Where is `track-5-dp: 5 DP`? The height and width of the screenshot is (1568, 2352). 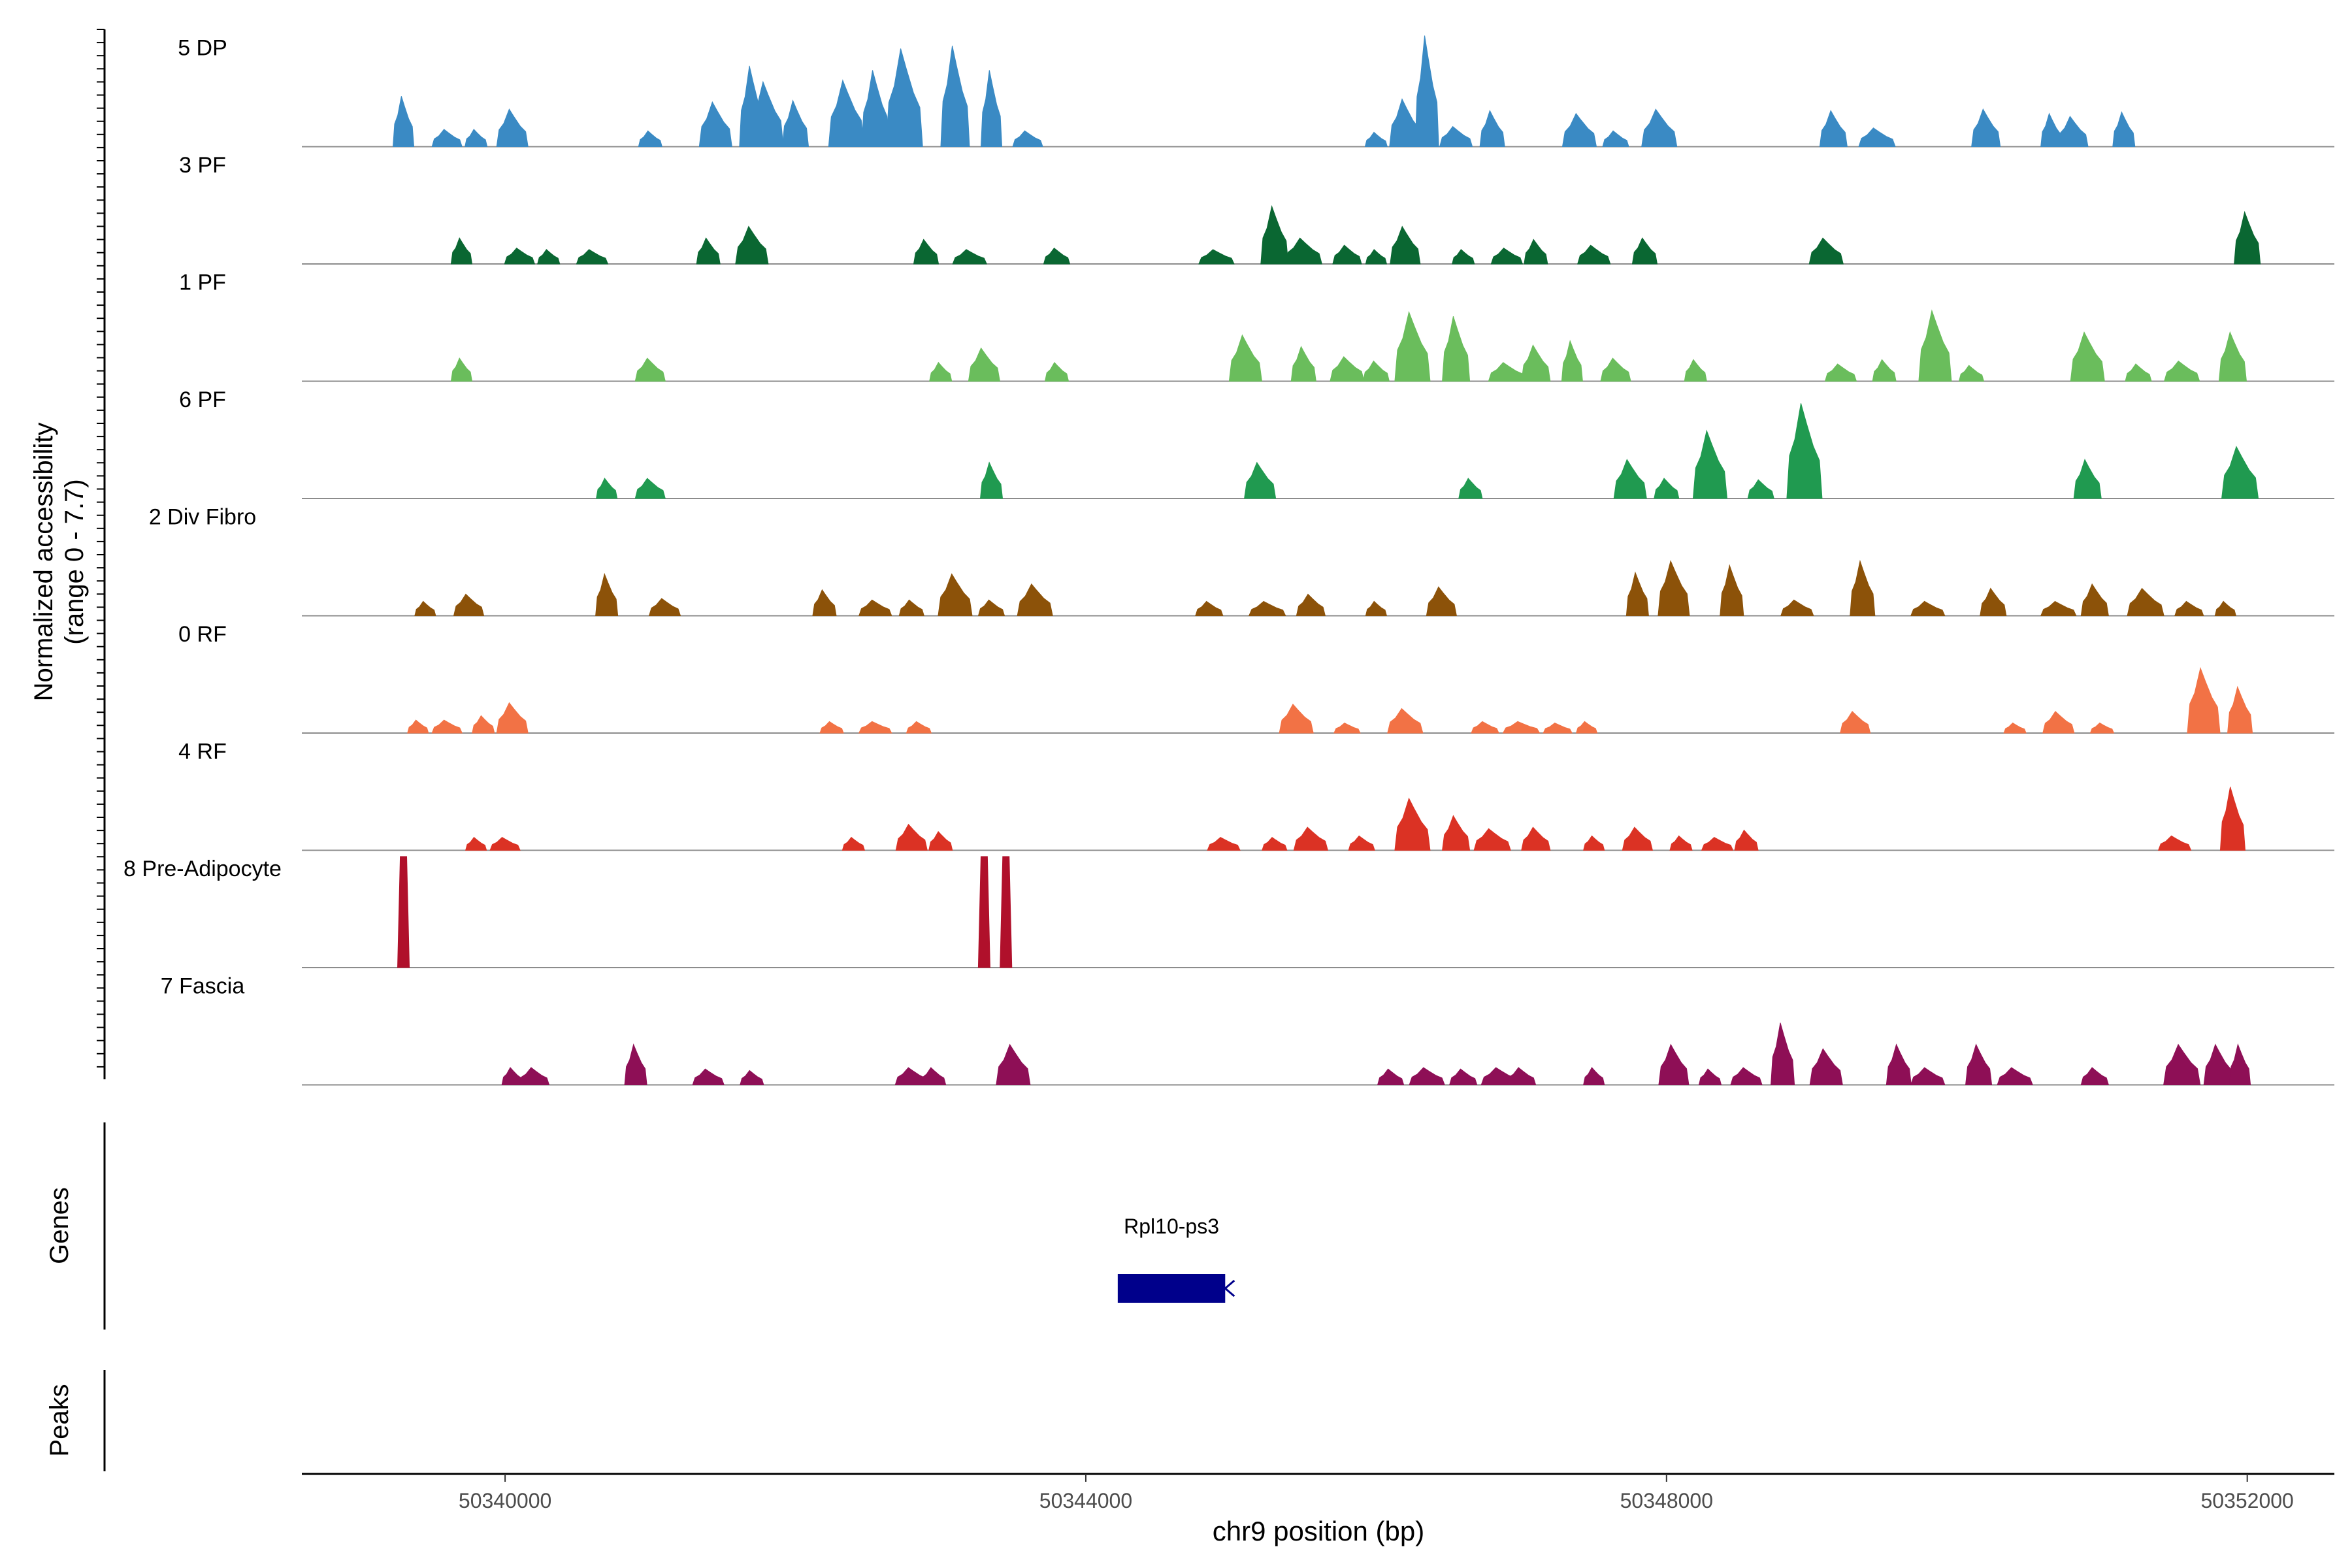 track-5-dp: 5 DP is located at coordinates (1256, 91).